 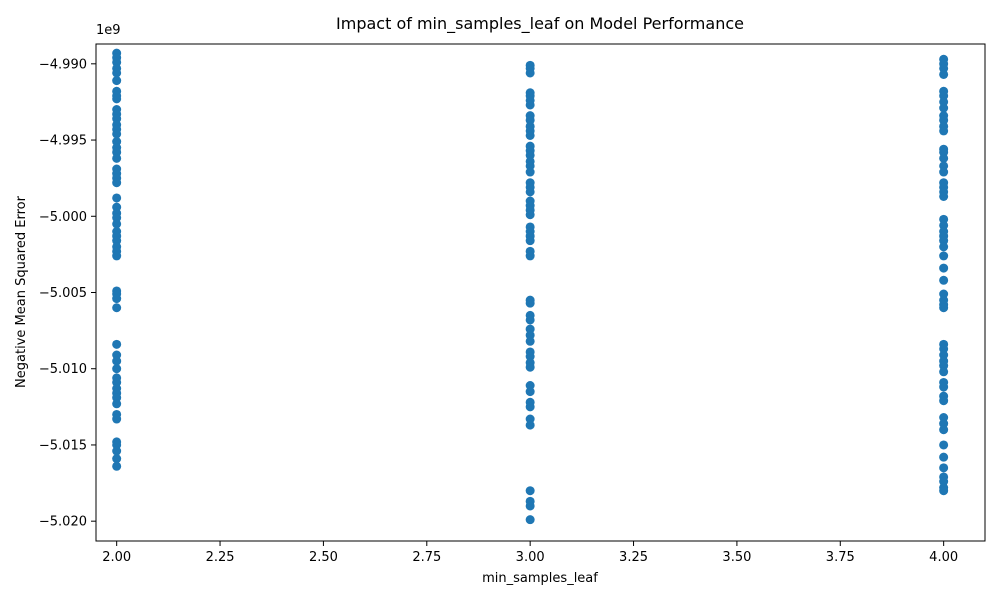 I want to click on x-tick-label: 3.00, so click(x=530, y=557).